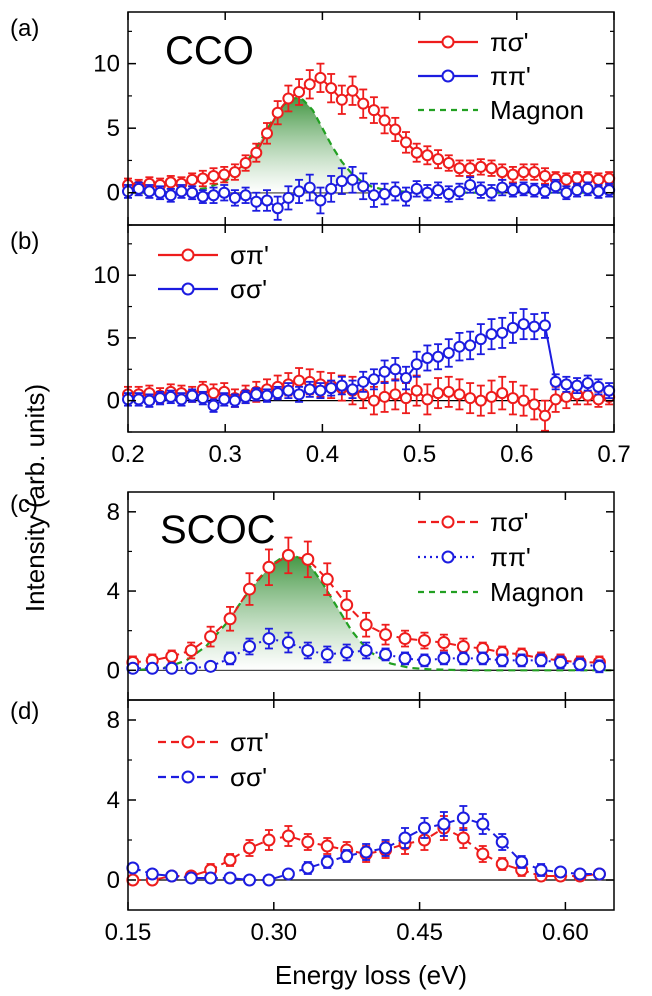  I want to click on legend-label: ππ', so click(510, 76).